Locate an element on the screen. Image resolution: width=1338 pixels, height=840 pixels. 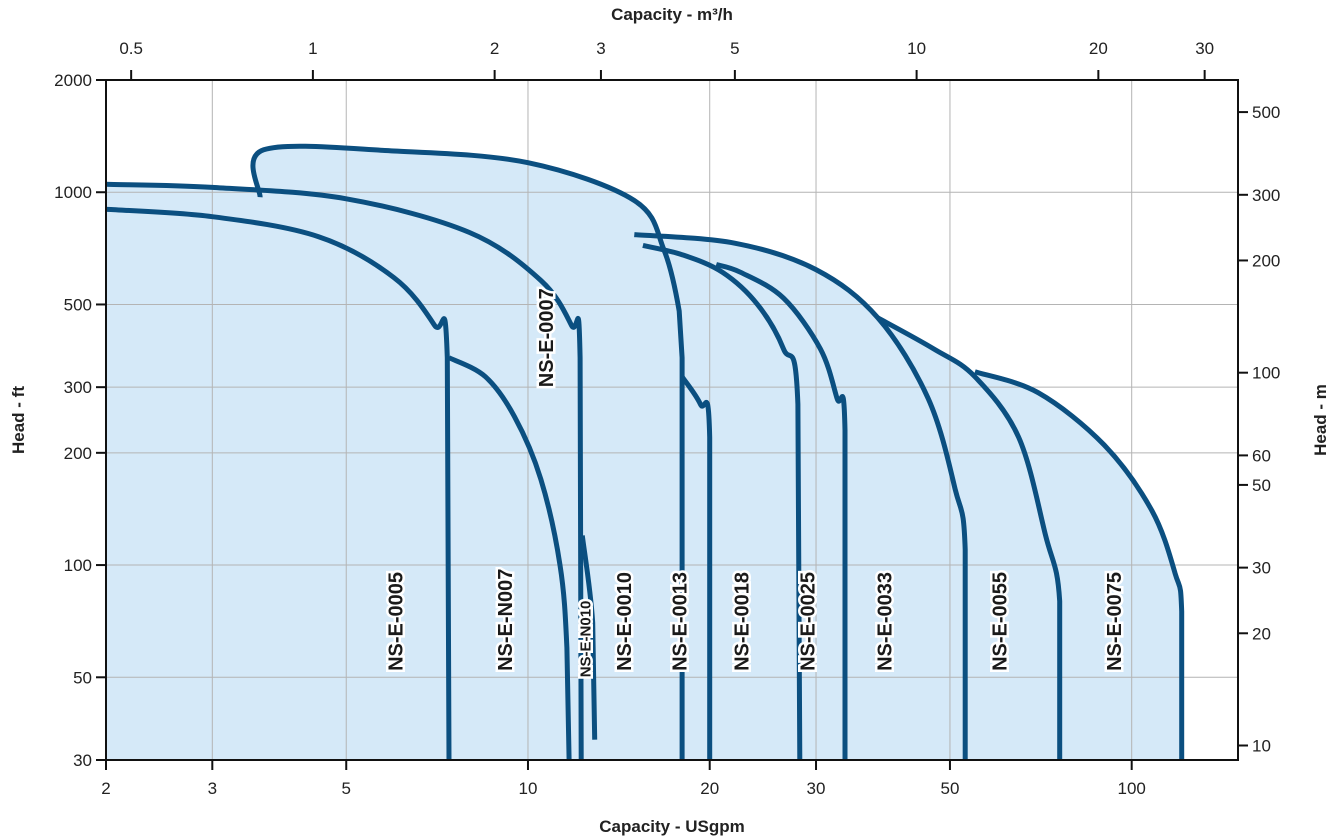
y2-tick-label: 20 is located at coordinates (1261, 633).